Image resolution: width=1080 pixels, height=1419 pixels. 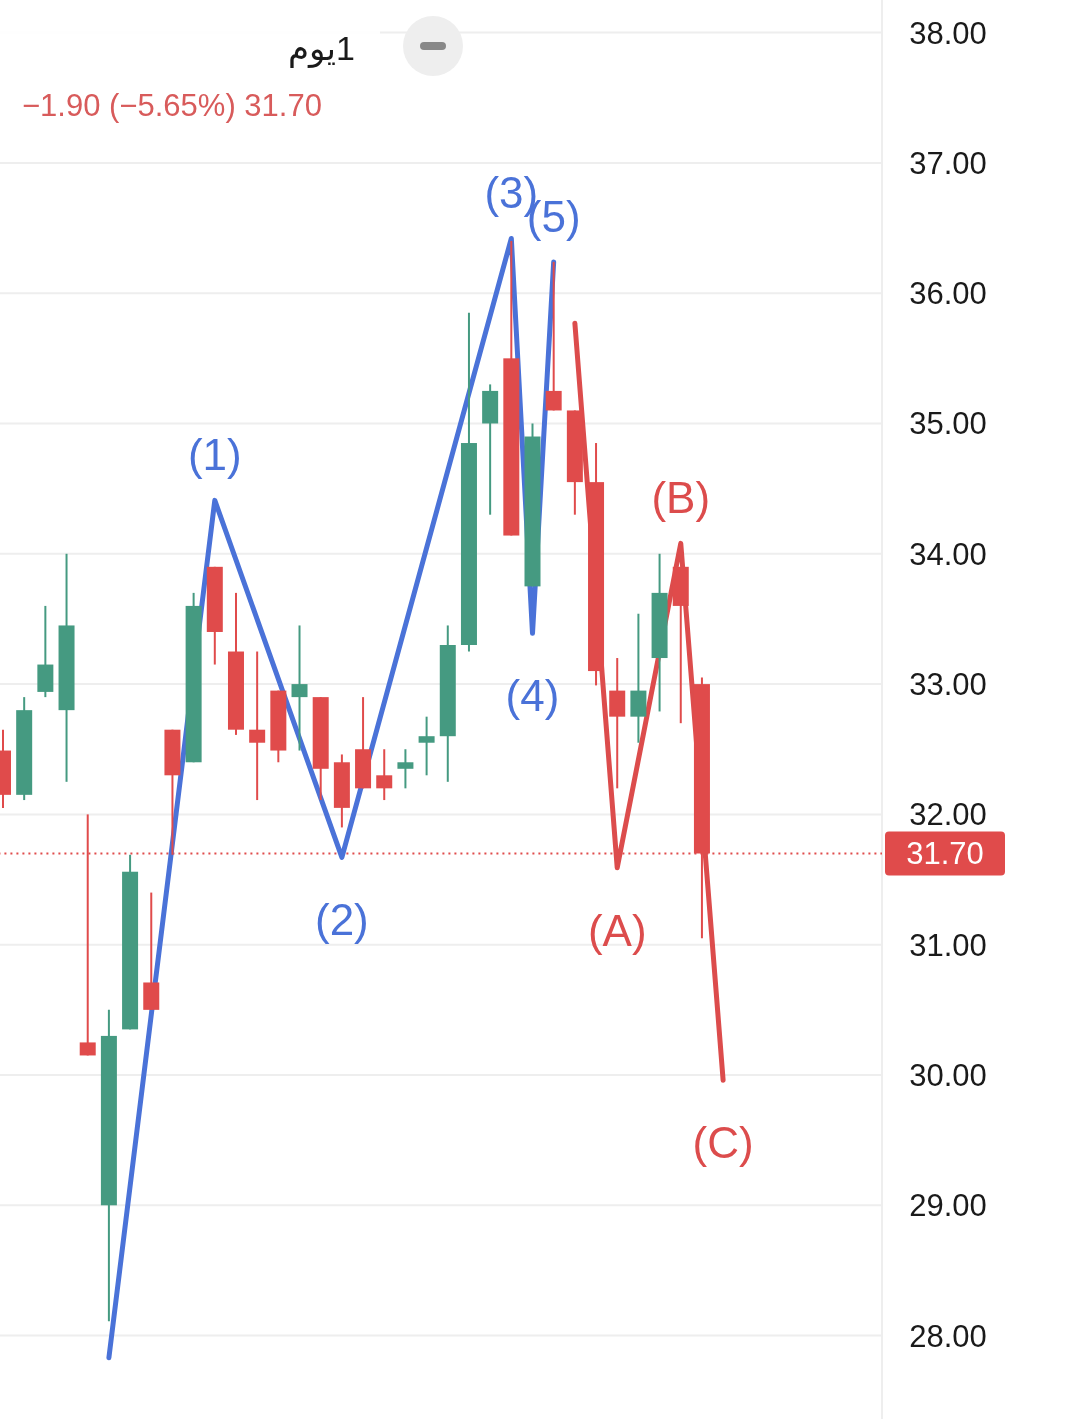 What do you see at coordinates (948, 1206) in the screenshot?
I see `y-tick-label: 29.00` at bounding box center [948, 1206].